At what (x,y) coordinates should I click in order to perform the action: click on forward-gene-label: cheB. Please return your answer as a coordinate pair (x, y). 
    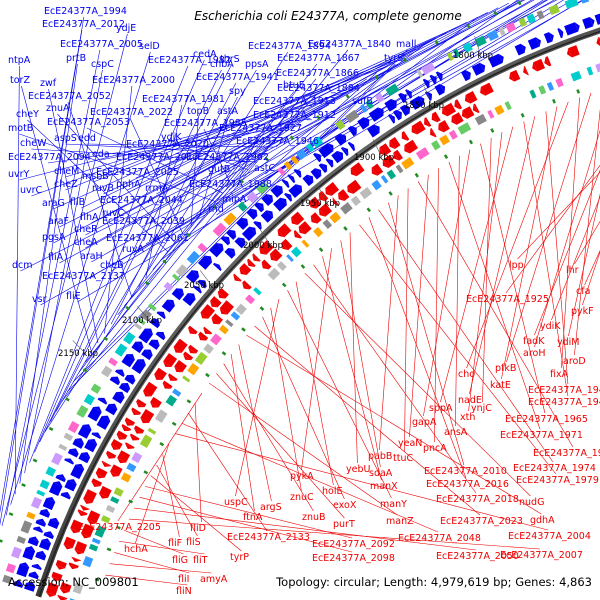
    Looking at the image, I should click on (112, 265).